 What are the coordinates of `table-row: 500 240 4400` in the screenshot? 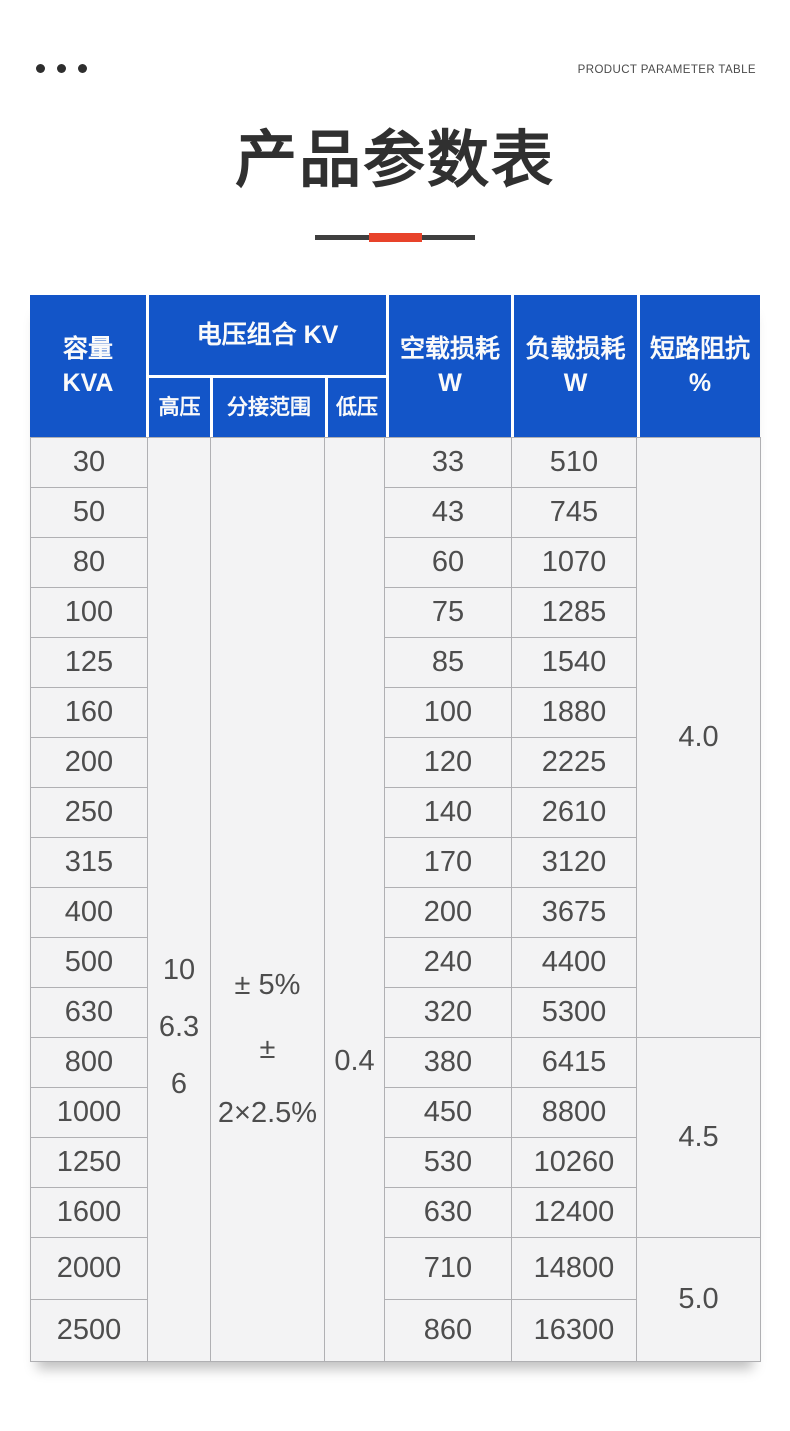 It's located at (395, 962).